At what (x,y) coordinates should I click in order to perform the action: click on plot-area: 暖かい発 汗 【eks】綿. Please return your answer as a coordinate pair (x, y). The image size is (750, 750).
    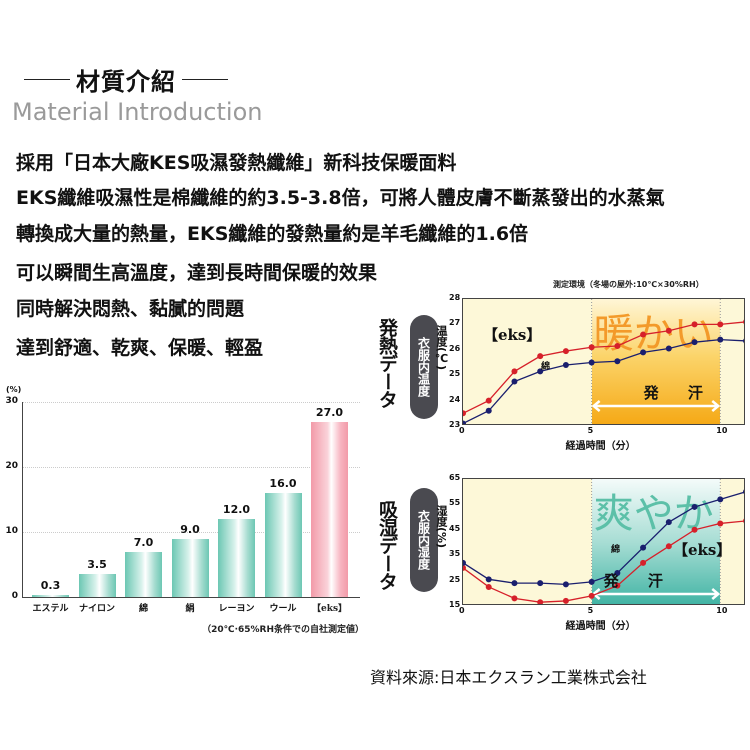
    Looking at the image, I should click on (603, 361).